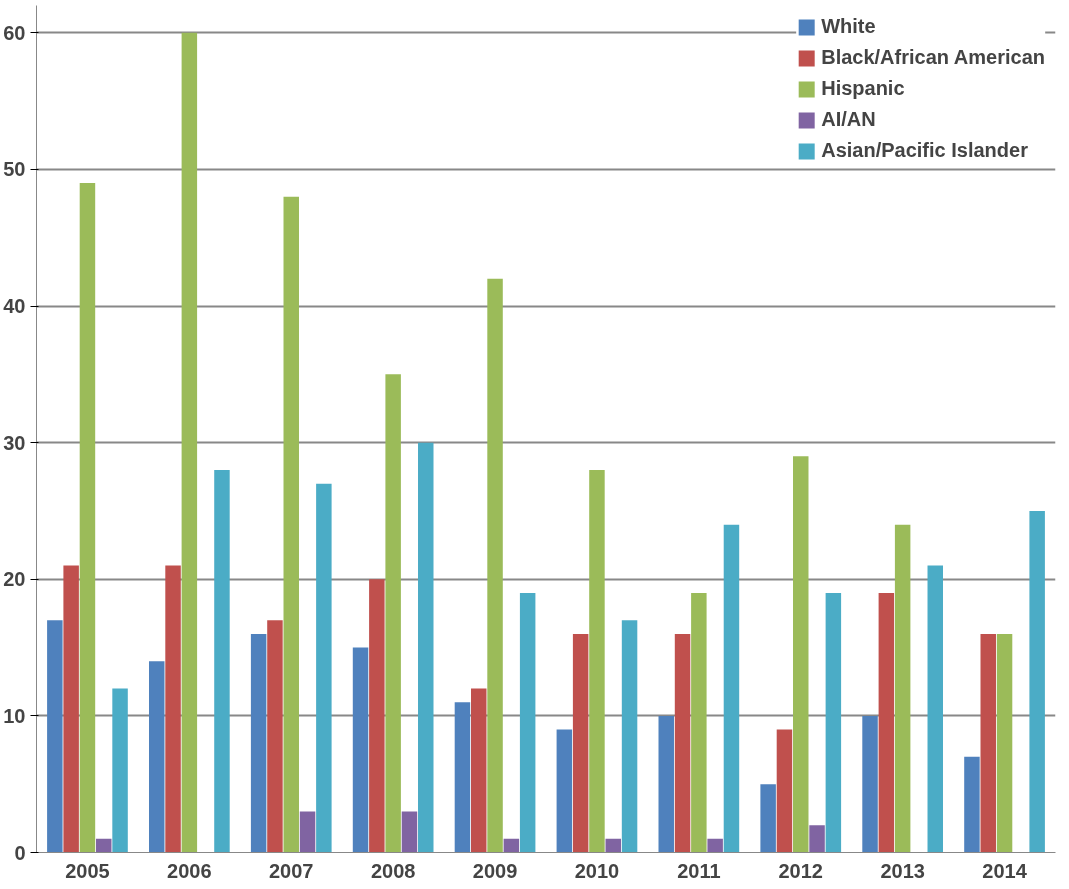 This screenshot has width=1069, height=889. Describe the element at coordinates (189, 870) in the screenshot. I see `x-tick-label: 2006` at that location.